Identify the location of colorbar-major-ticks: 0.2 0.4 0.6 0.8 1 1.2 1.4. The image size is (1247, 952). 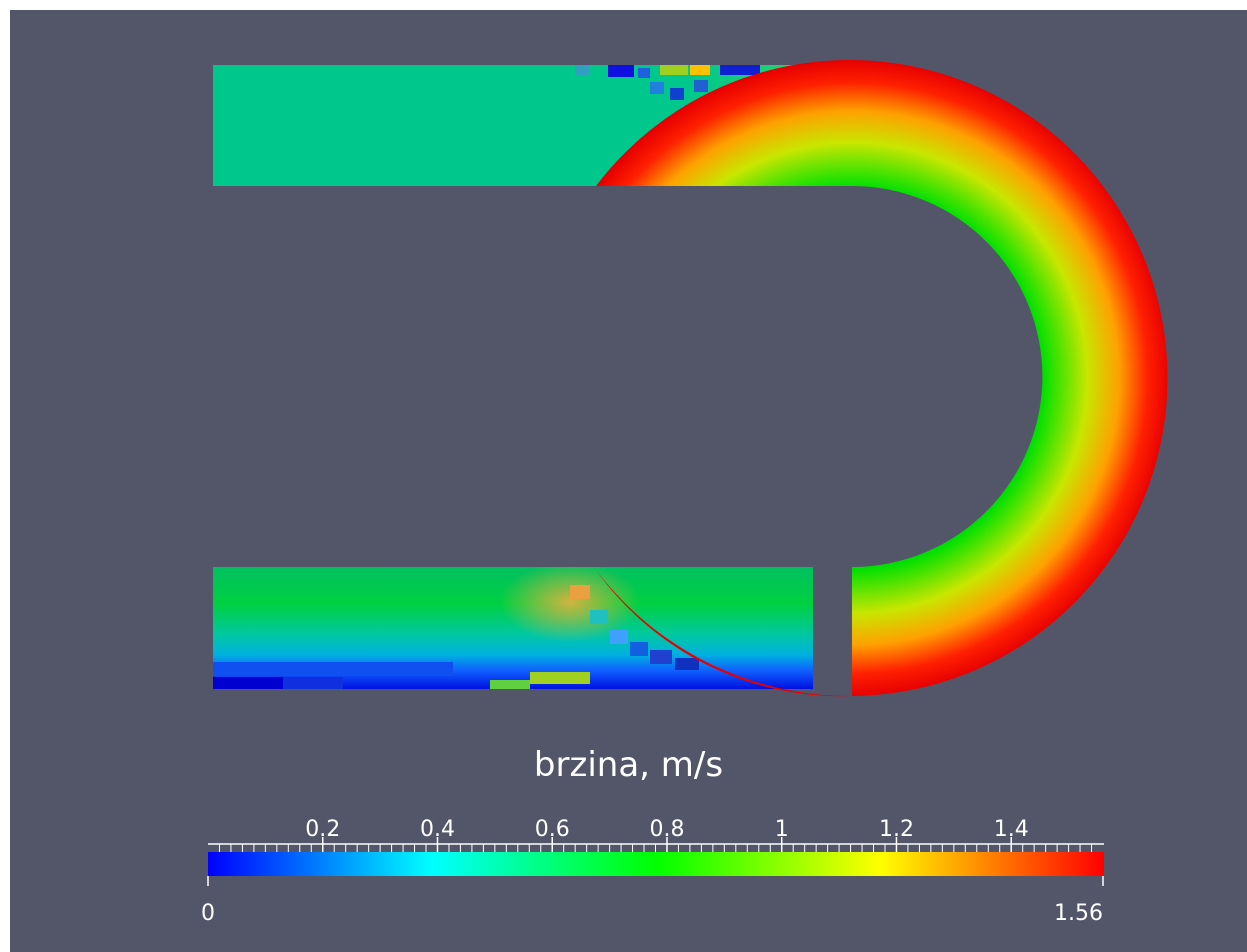
(667, 834).